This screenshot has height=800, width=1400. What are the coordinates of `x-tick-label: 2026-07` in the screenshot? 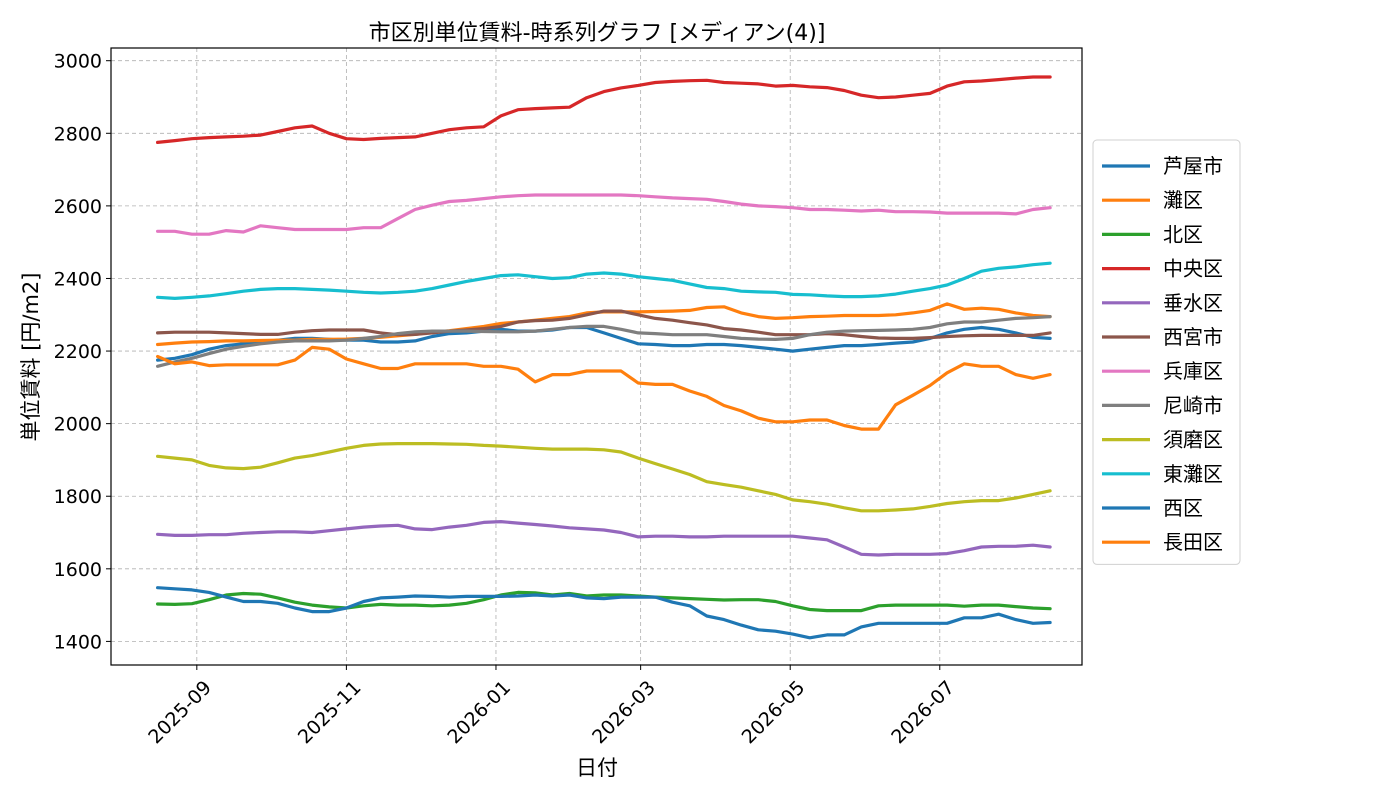 It's located at (923, 713).